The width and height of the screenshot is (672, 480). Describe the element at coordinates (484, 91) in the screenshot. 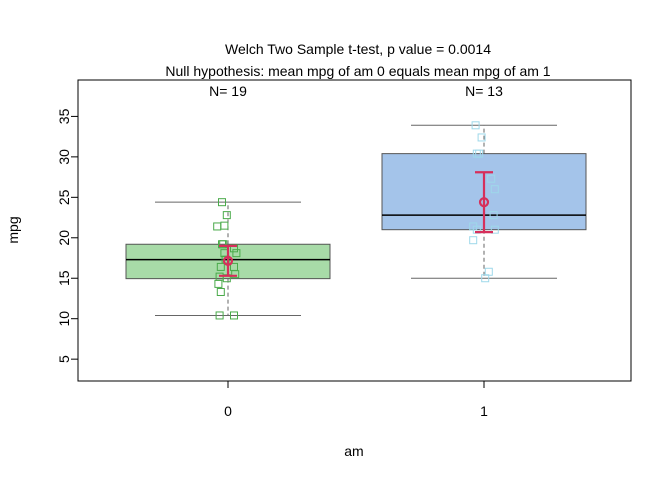

I see `n-label: N= 13` at that location.